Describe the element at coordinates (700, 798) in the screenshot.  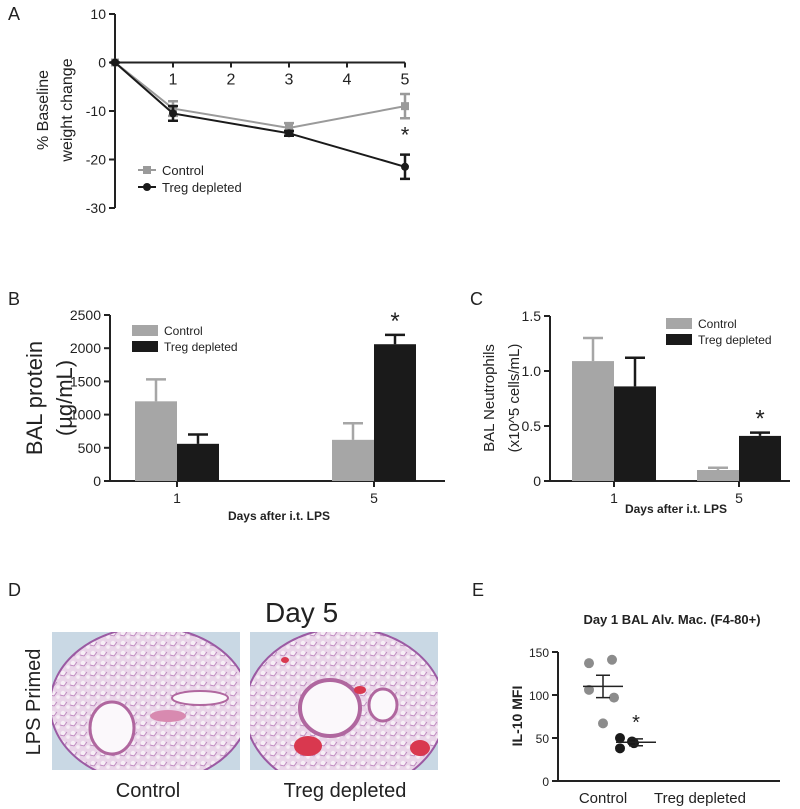
I see `x-tick-label: Treg depleted` at that location.